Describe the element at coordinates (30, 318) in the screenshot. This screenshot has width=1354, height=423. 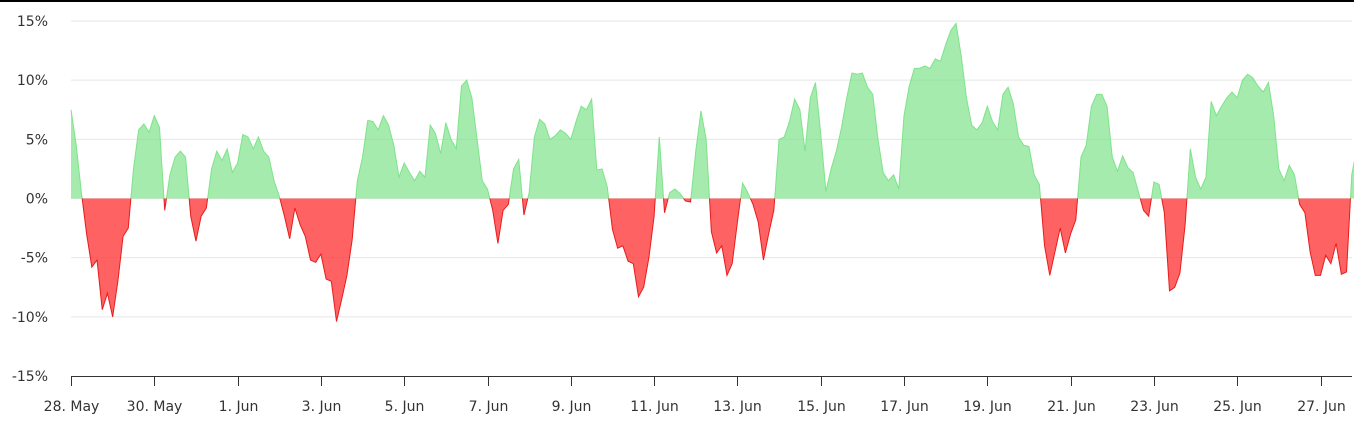
I see `y-tick-label: -10%` at that location.